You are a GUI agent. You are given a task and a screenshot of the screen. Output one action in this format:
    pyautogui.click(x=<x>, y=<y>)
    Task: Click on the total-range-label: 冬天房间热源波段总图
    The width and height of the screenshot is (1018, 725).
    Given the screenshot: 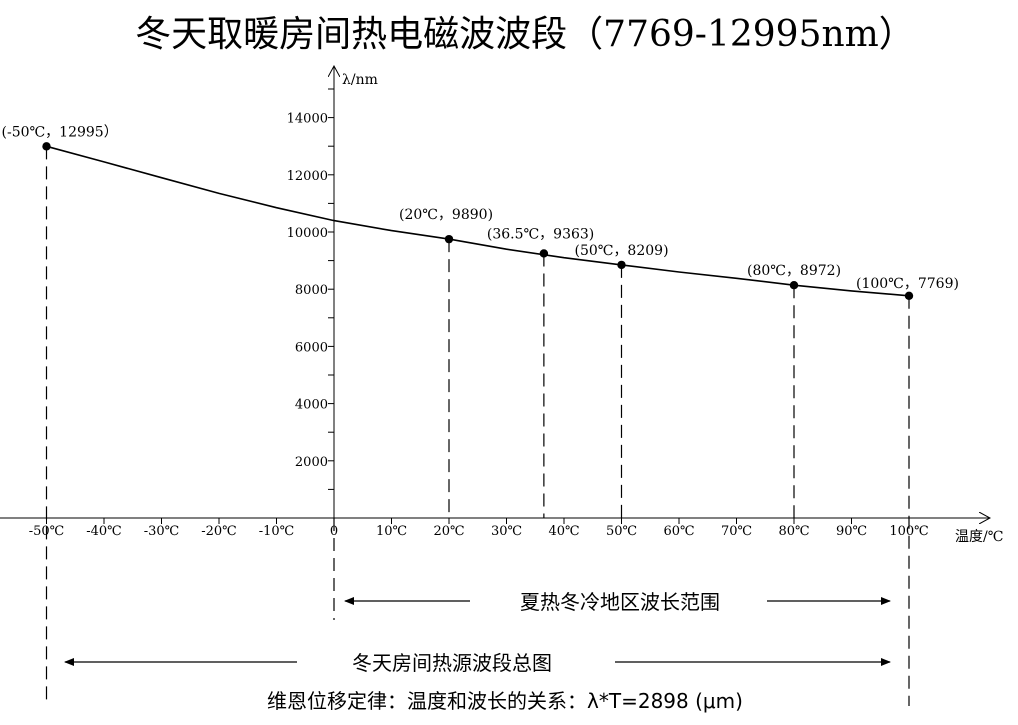 What is the action you would take?
    pyautogui.click(x=452, y=663)
    